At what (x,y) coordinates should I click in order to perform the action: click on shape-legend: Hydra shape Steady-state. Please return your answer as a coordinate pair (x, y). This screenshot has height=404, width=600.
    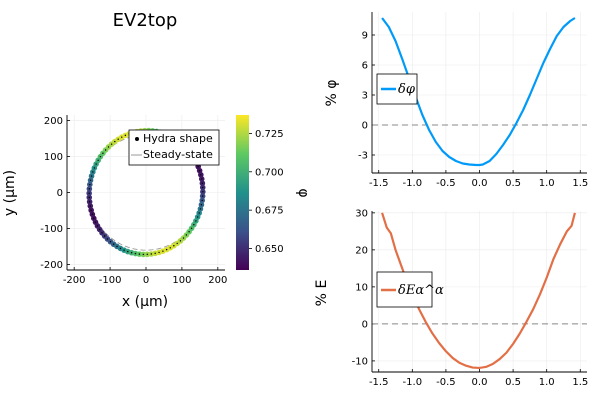
    Looking at the image, I should click on (174, 147).